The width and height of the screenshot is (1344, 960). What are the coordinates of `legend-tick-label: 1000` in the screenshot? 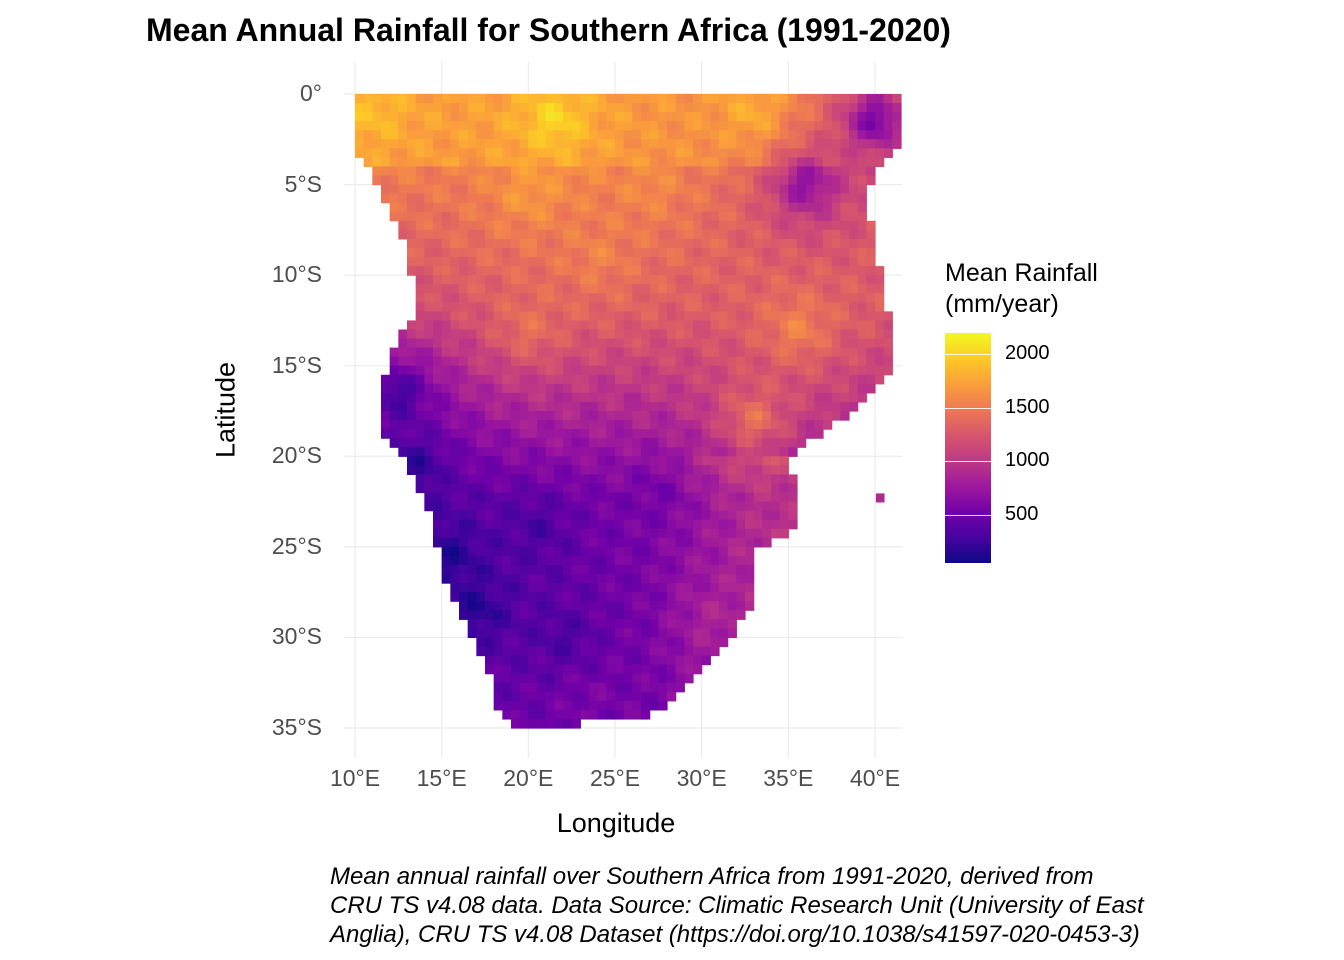 It's located at (1027, 460).